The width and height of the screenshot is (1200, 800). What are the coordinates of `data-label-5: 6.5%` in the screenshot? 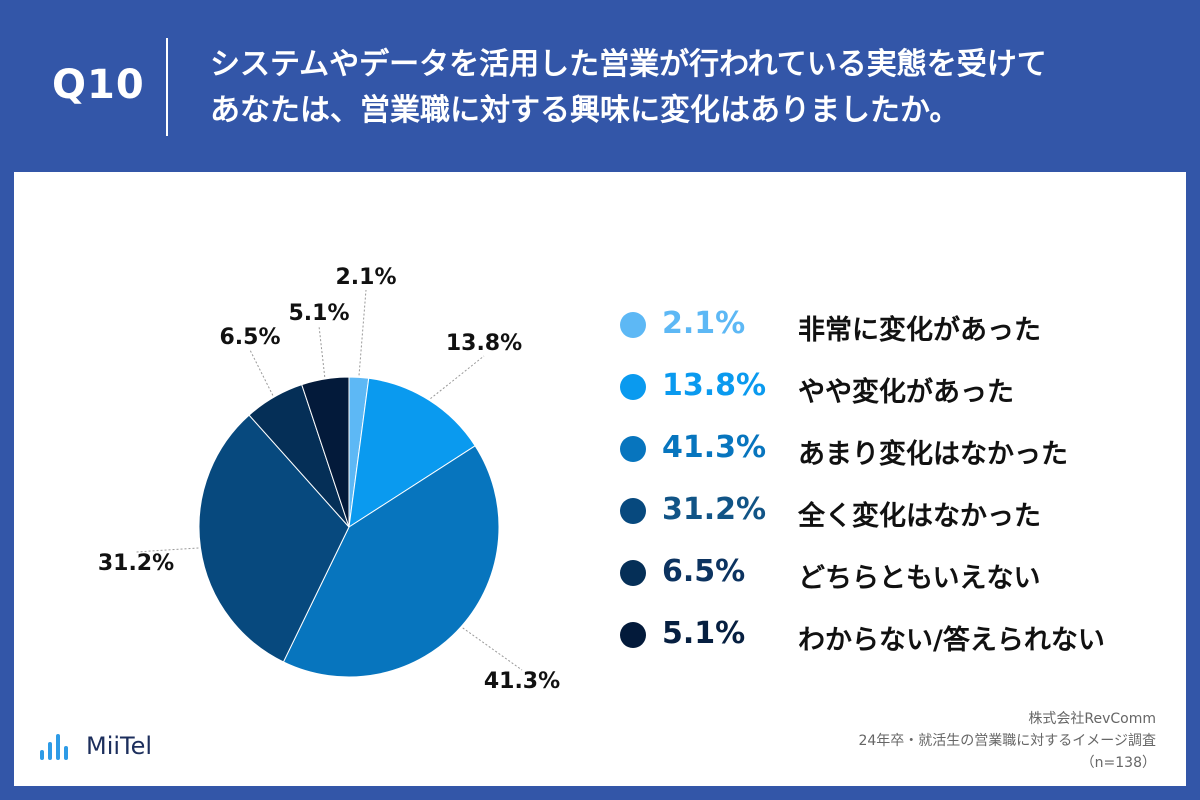 It's located at (249, 337).